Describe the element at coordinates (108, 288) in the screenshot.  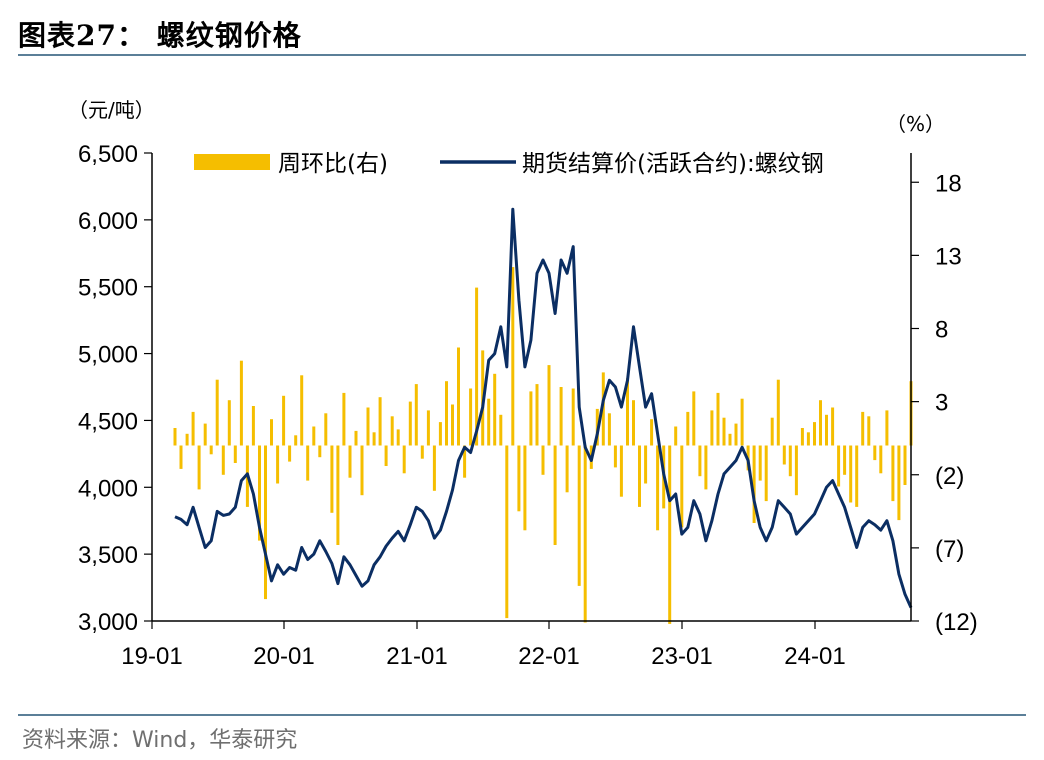
I see `left-tick-label: 5,500` at that location.